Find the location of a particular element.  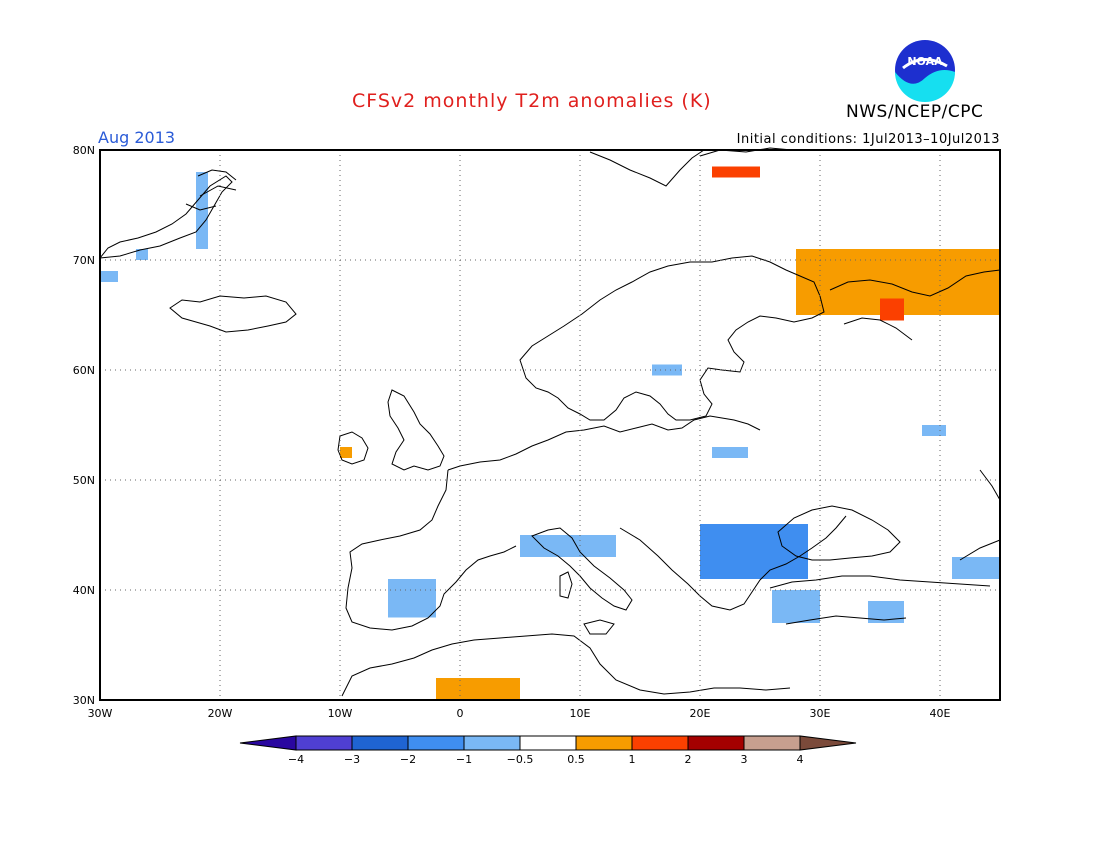

coastline-iceland is located at coordinates (233, 314).